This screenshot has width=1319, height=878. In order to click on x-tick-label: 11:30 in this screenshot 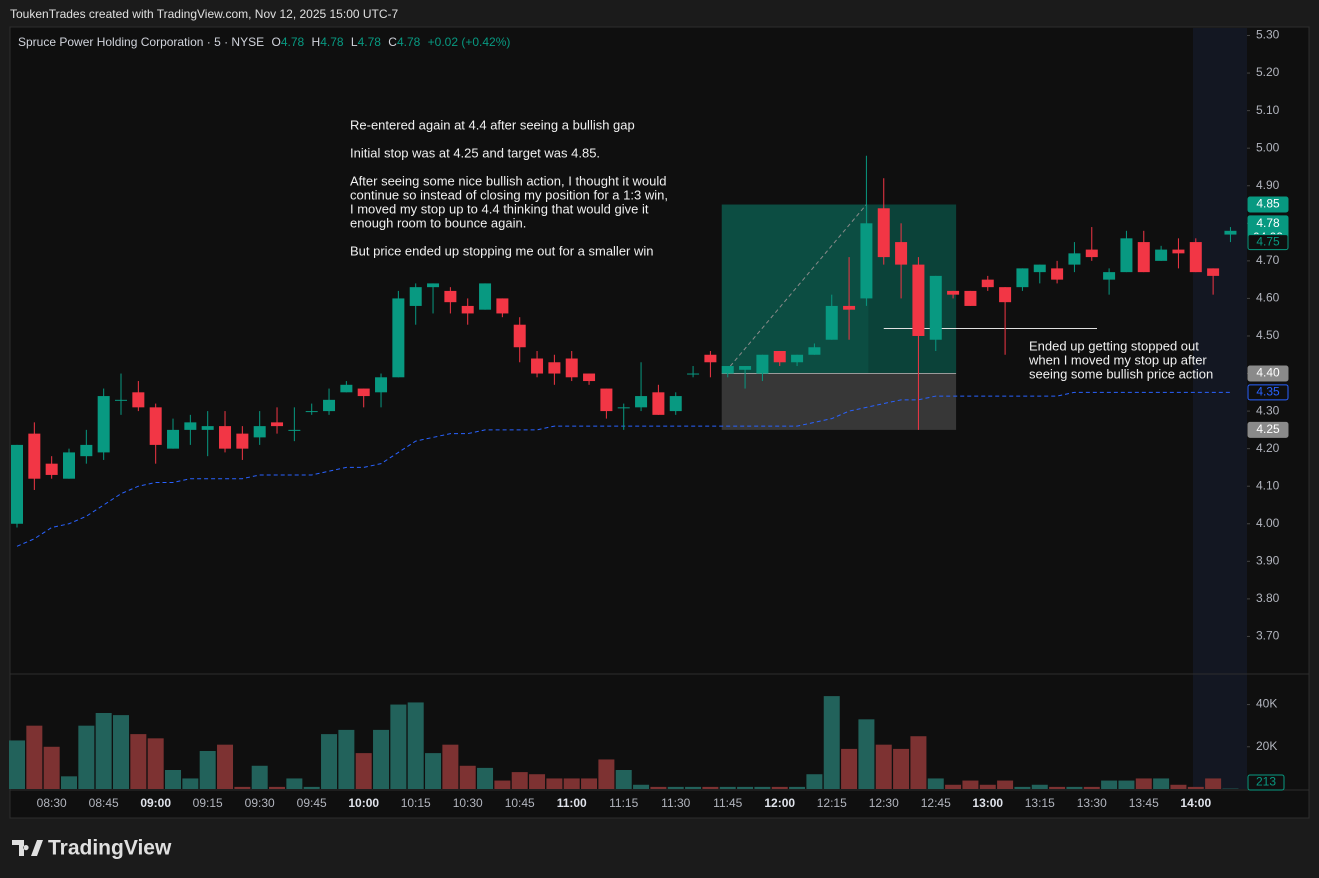, I will do `click(675, 803)`.